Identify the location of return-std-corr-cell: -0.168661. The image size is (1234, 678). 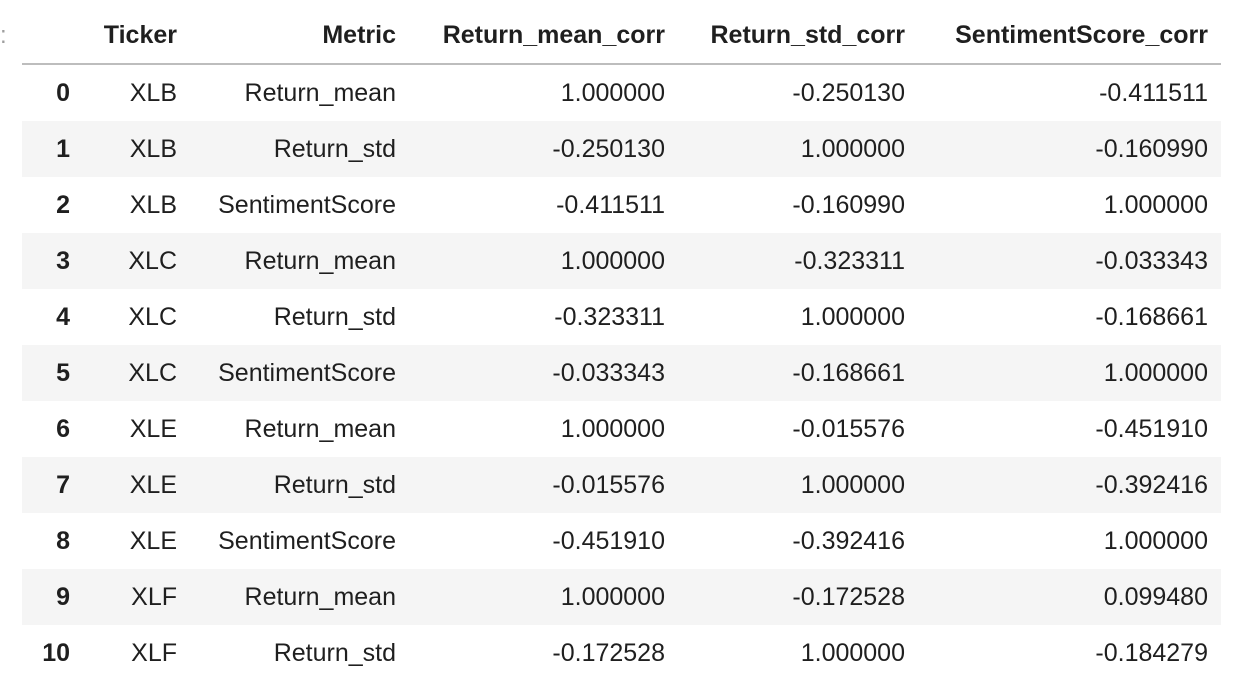
(848, 372).